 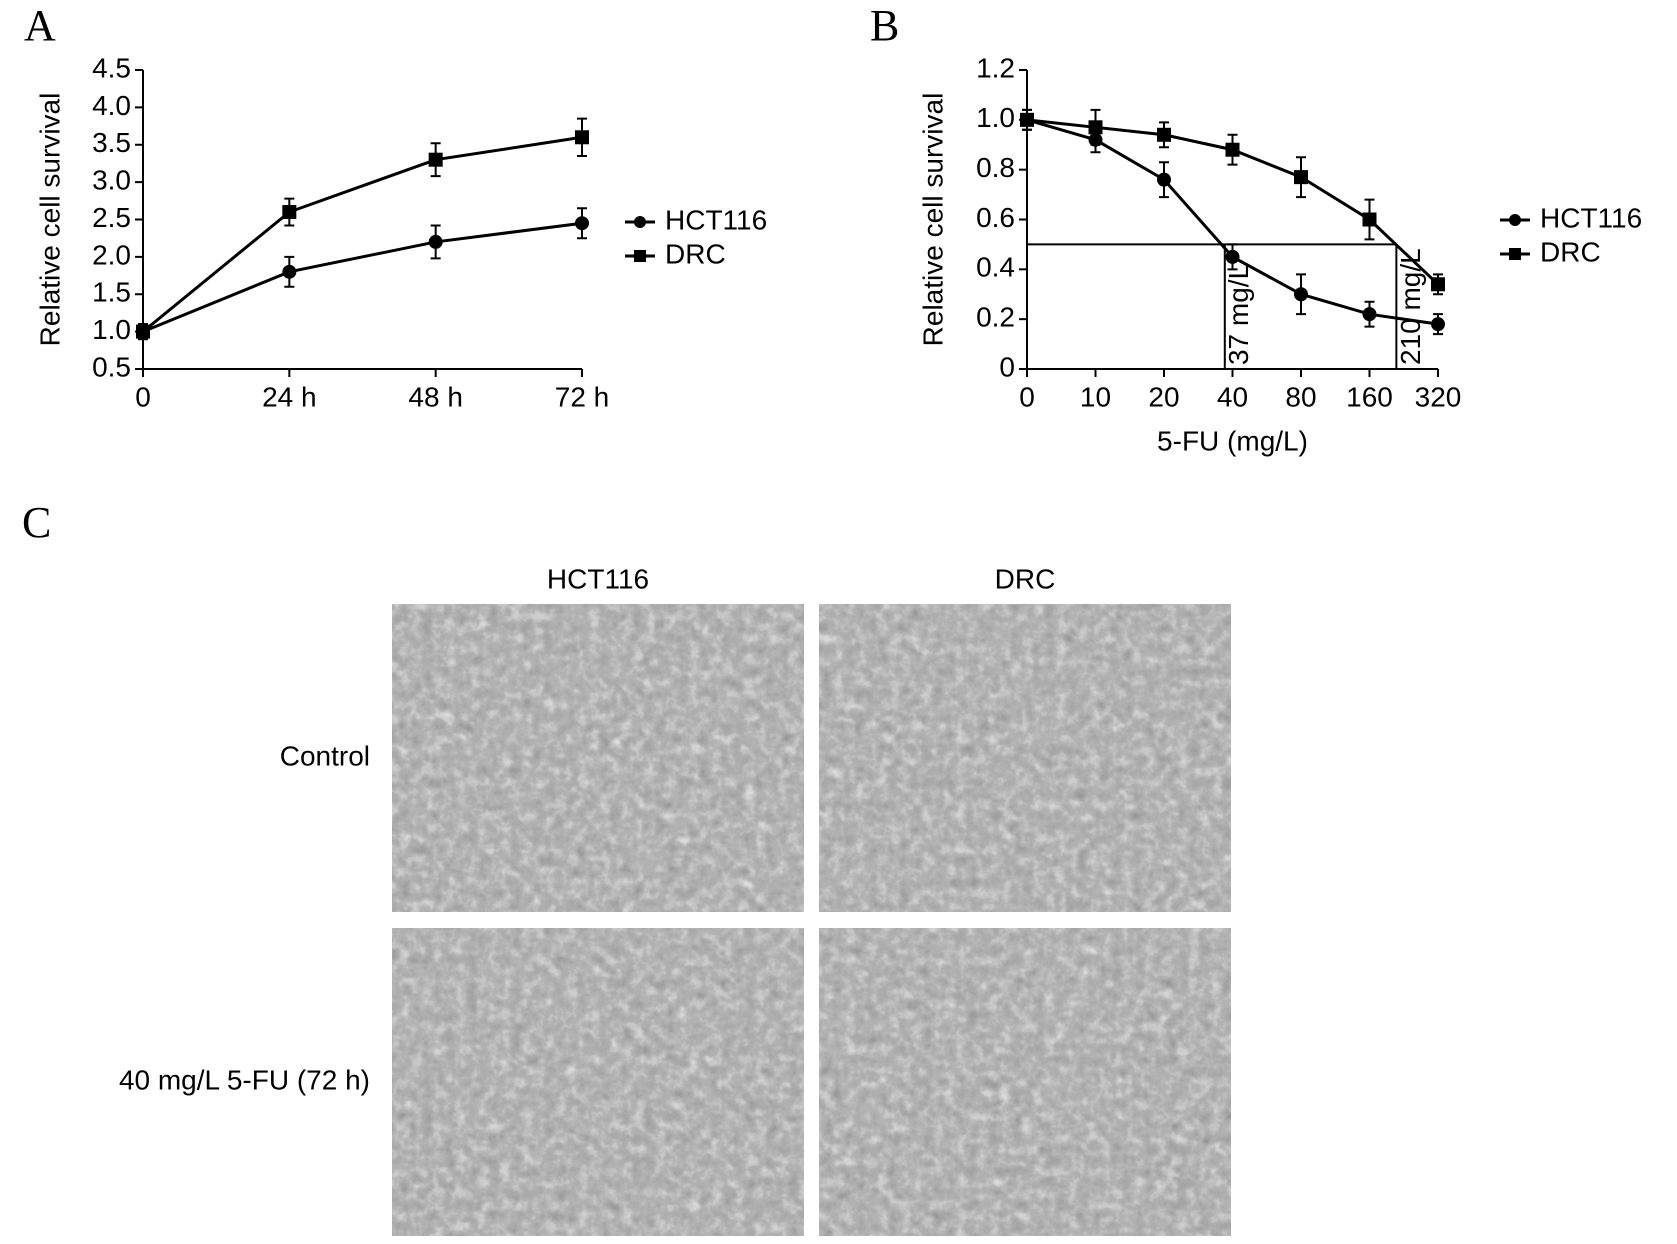 What do you see at coordinates (111, 67) in the screenshot?
I see `y-tick-label: 4.5` at bounding box center [111, 67].